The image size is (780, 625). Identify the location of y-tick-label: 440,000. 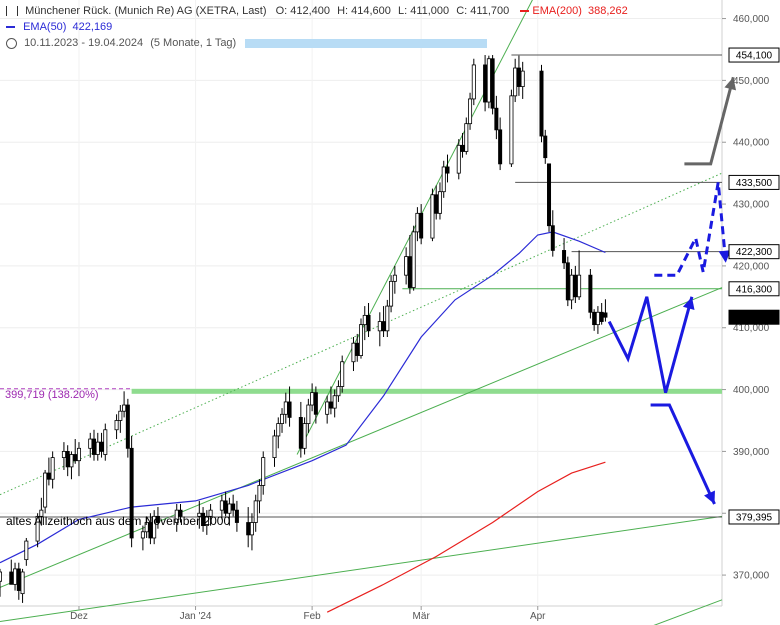
(751, 143).